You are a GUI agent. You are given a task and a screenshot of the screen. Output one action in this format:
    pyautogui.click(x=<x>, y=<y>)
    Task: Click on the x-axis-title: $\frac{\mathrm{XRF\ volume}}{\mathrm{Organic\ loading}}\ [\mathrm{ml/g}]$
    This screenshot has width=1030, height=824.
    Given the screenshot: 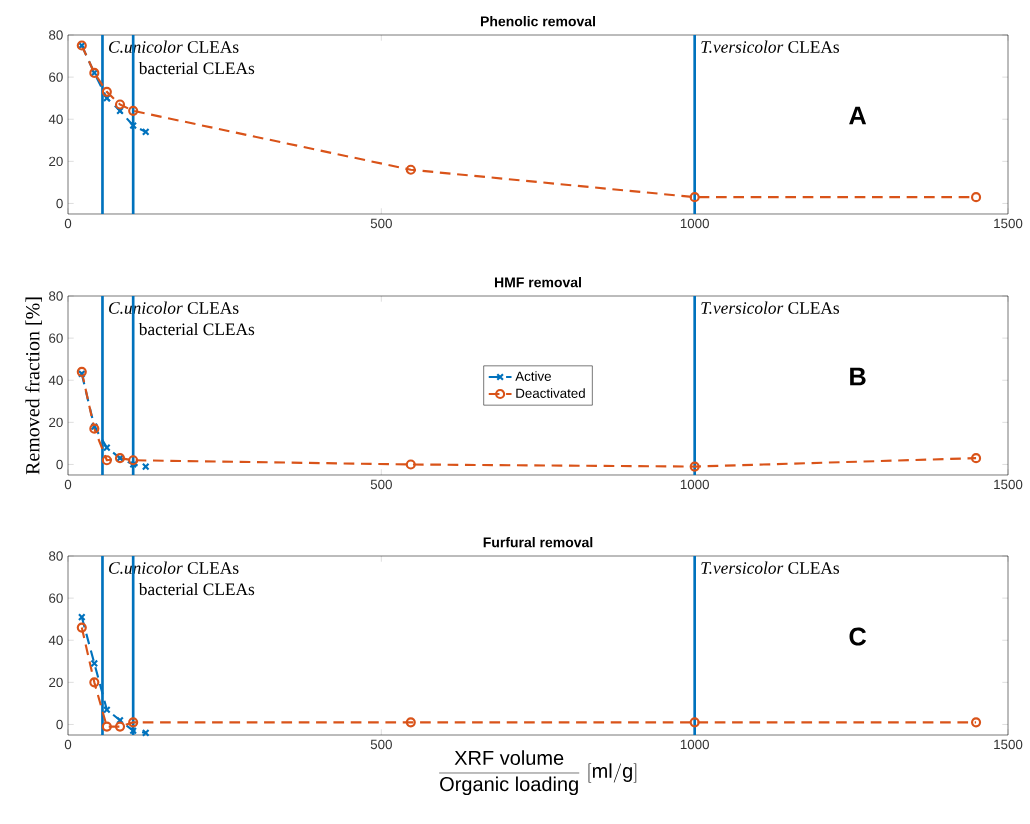 What is the action you would take?
    pyautogui.click(x=538, y=773)
    